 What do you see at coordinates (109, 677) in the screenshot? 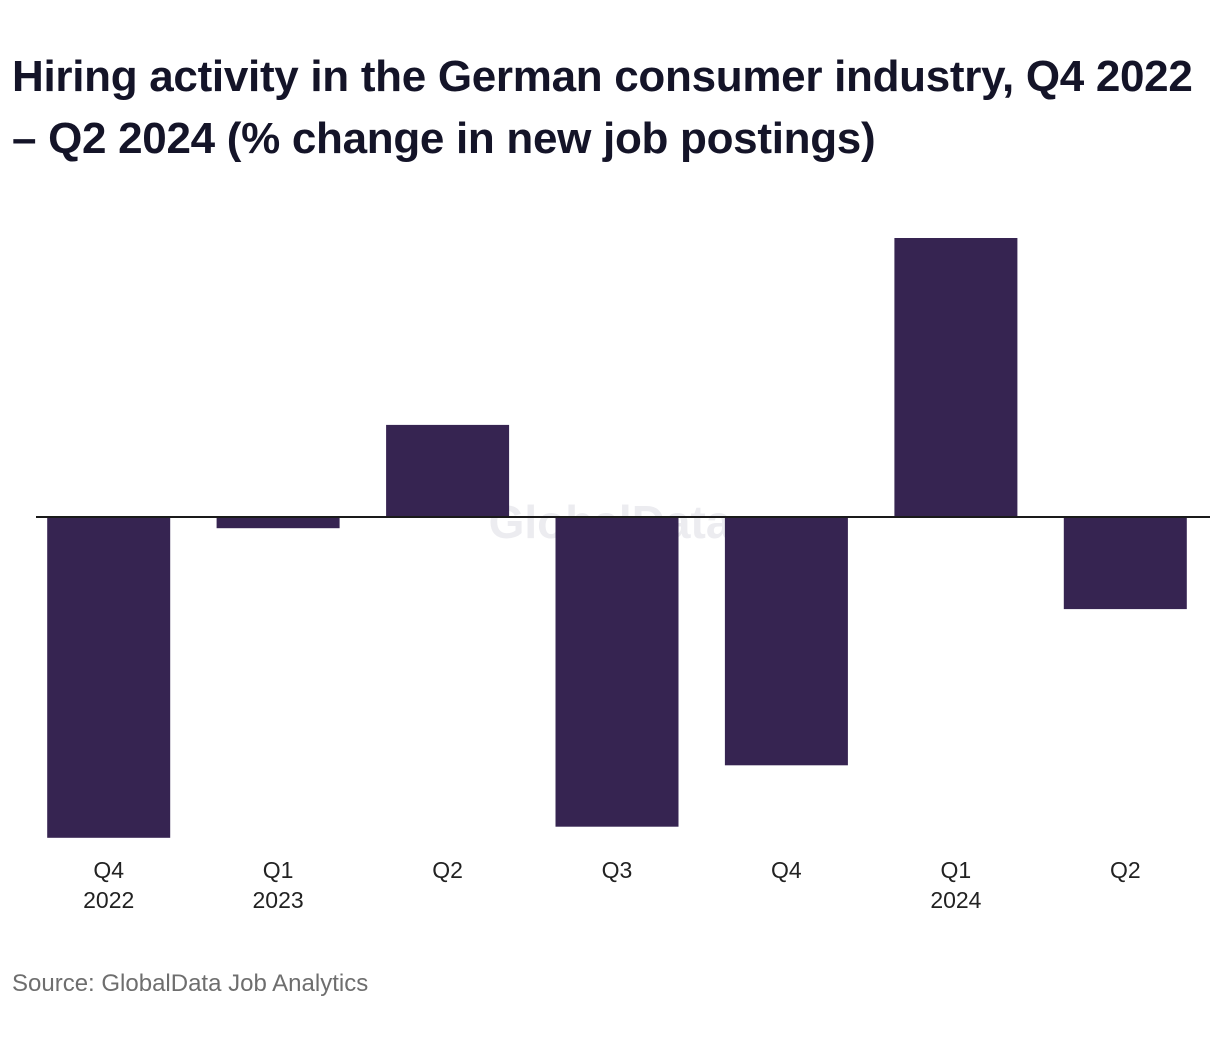
I see `bar-q4-2022` at bounding box center [109, 677].